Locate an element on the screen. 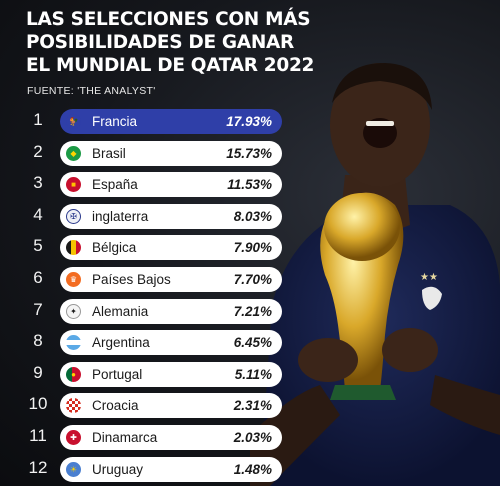 The height and width of the screenshot is (486, 500). win-probability: 15.73% is located at coordinates (249, 153).